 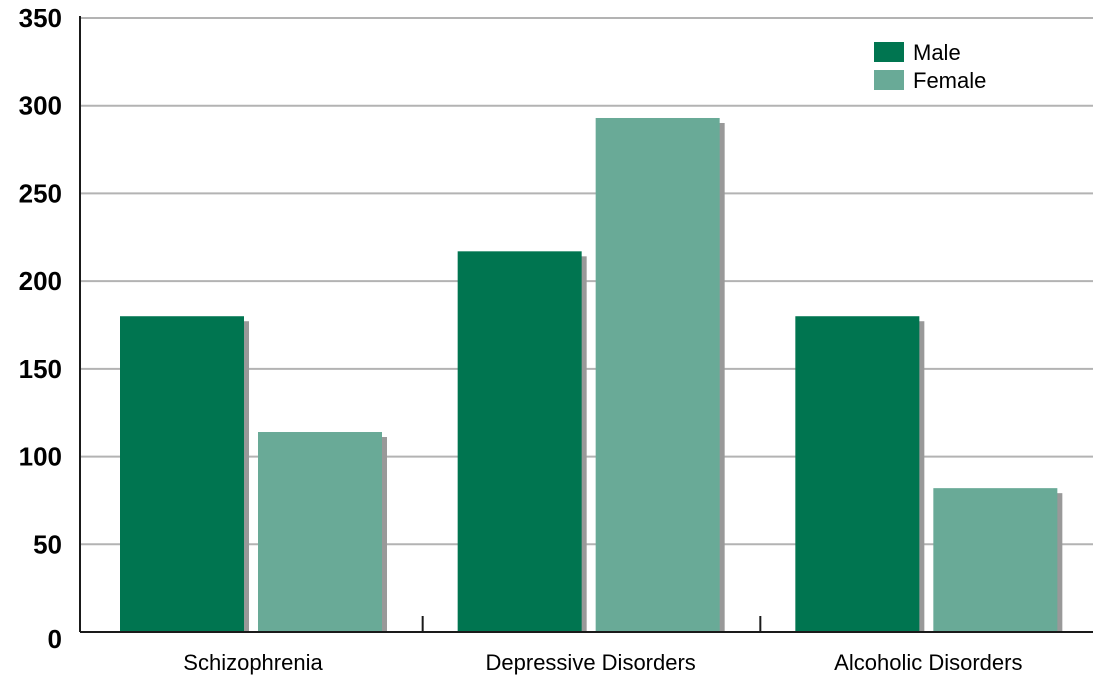 I want to click on y-tick-labels: 0 50 100 150 200 250 300 350, so click(x=40, y=328).